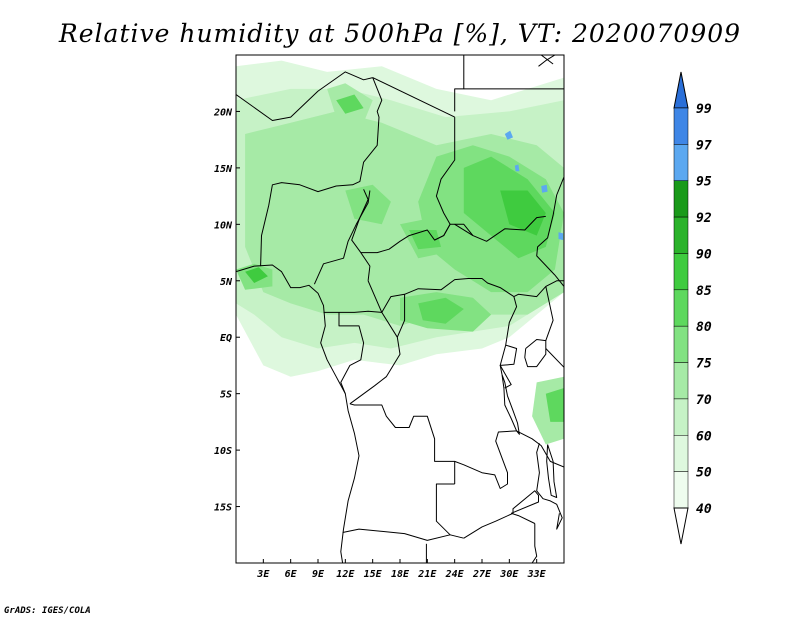  Describe the element at coordinates (482, 574) in the screenshot. I see `lon-tick-label-27E: 27E` at that location.